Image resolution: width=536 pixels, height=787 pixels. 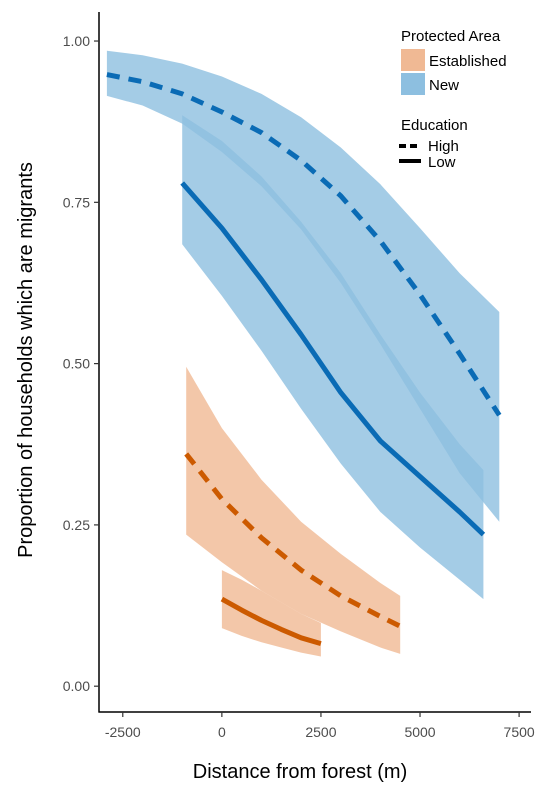 I want to click on x-tick-label: -2500, so click(x=123, y=732).